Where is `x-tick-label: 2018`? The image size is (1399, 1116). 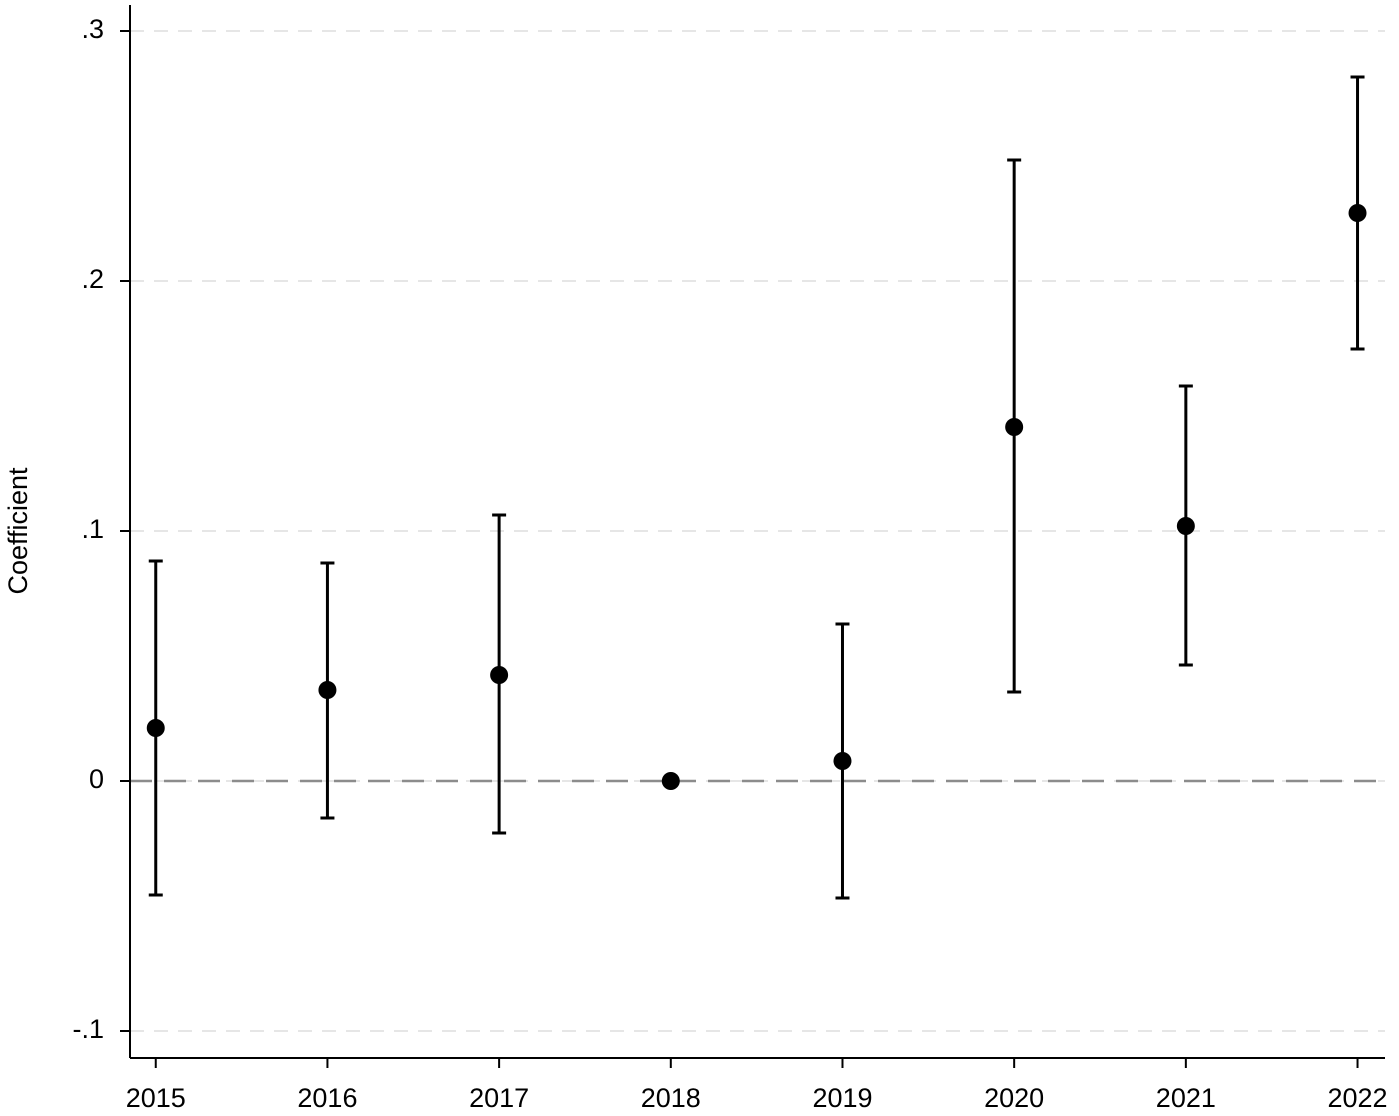 x-tick-label: 2018 is located at coordinates (671, 1098).